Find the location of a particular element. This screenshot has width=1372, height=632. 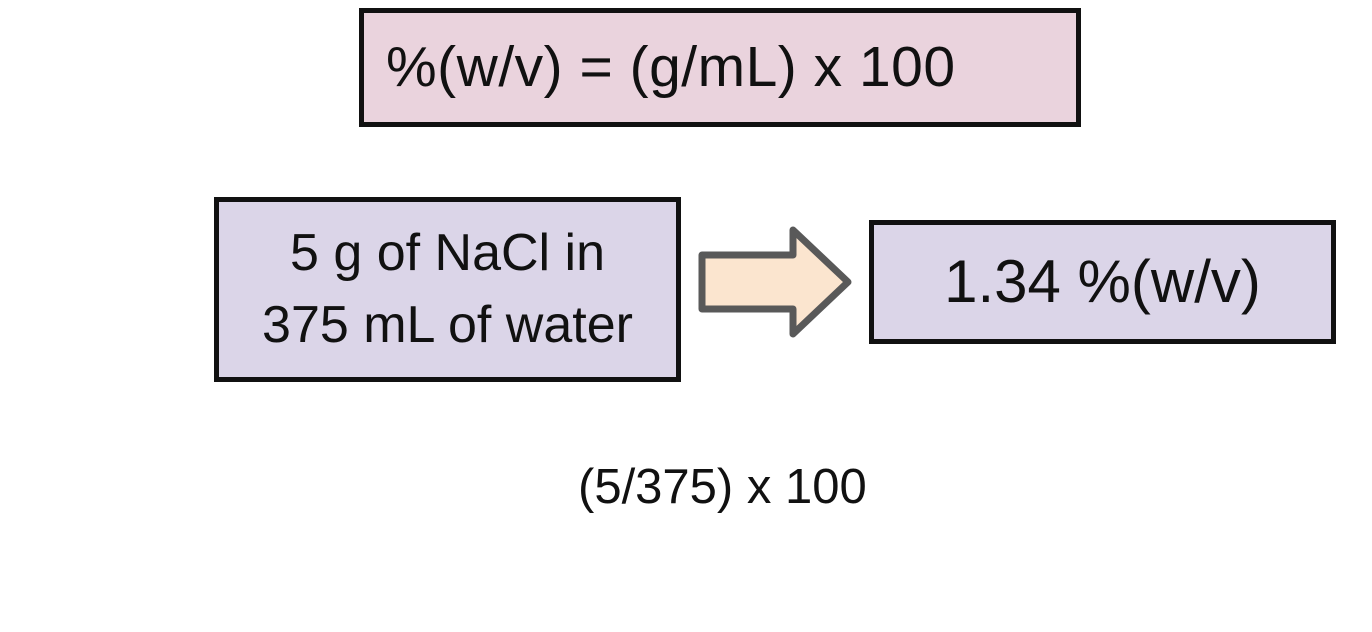

given-line-2: 375 mL of water is located at coordinates (447, 324).